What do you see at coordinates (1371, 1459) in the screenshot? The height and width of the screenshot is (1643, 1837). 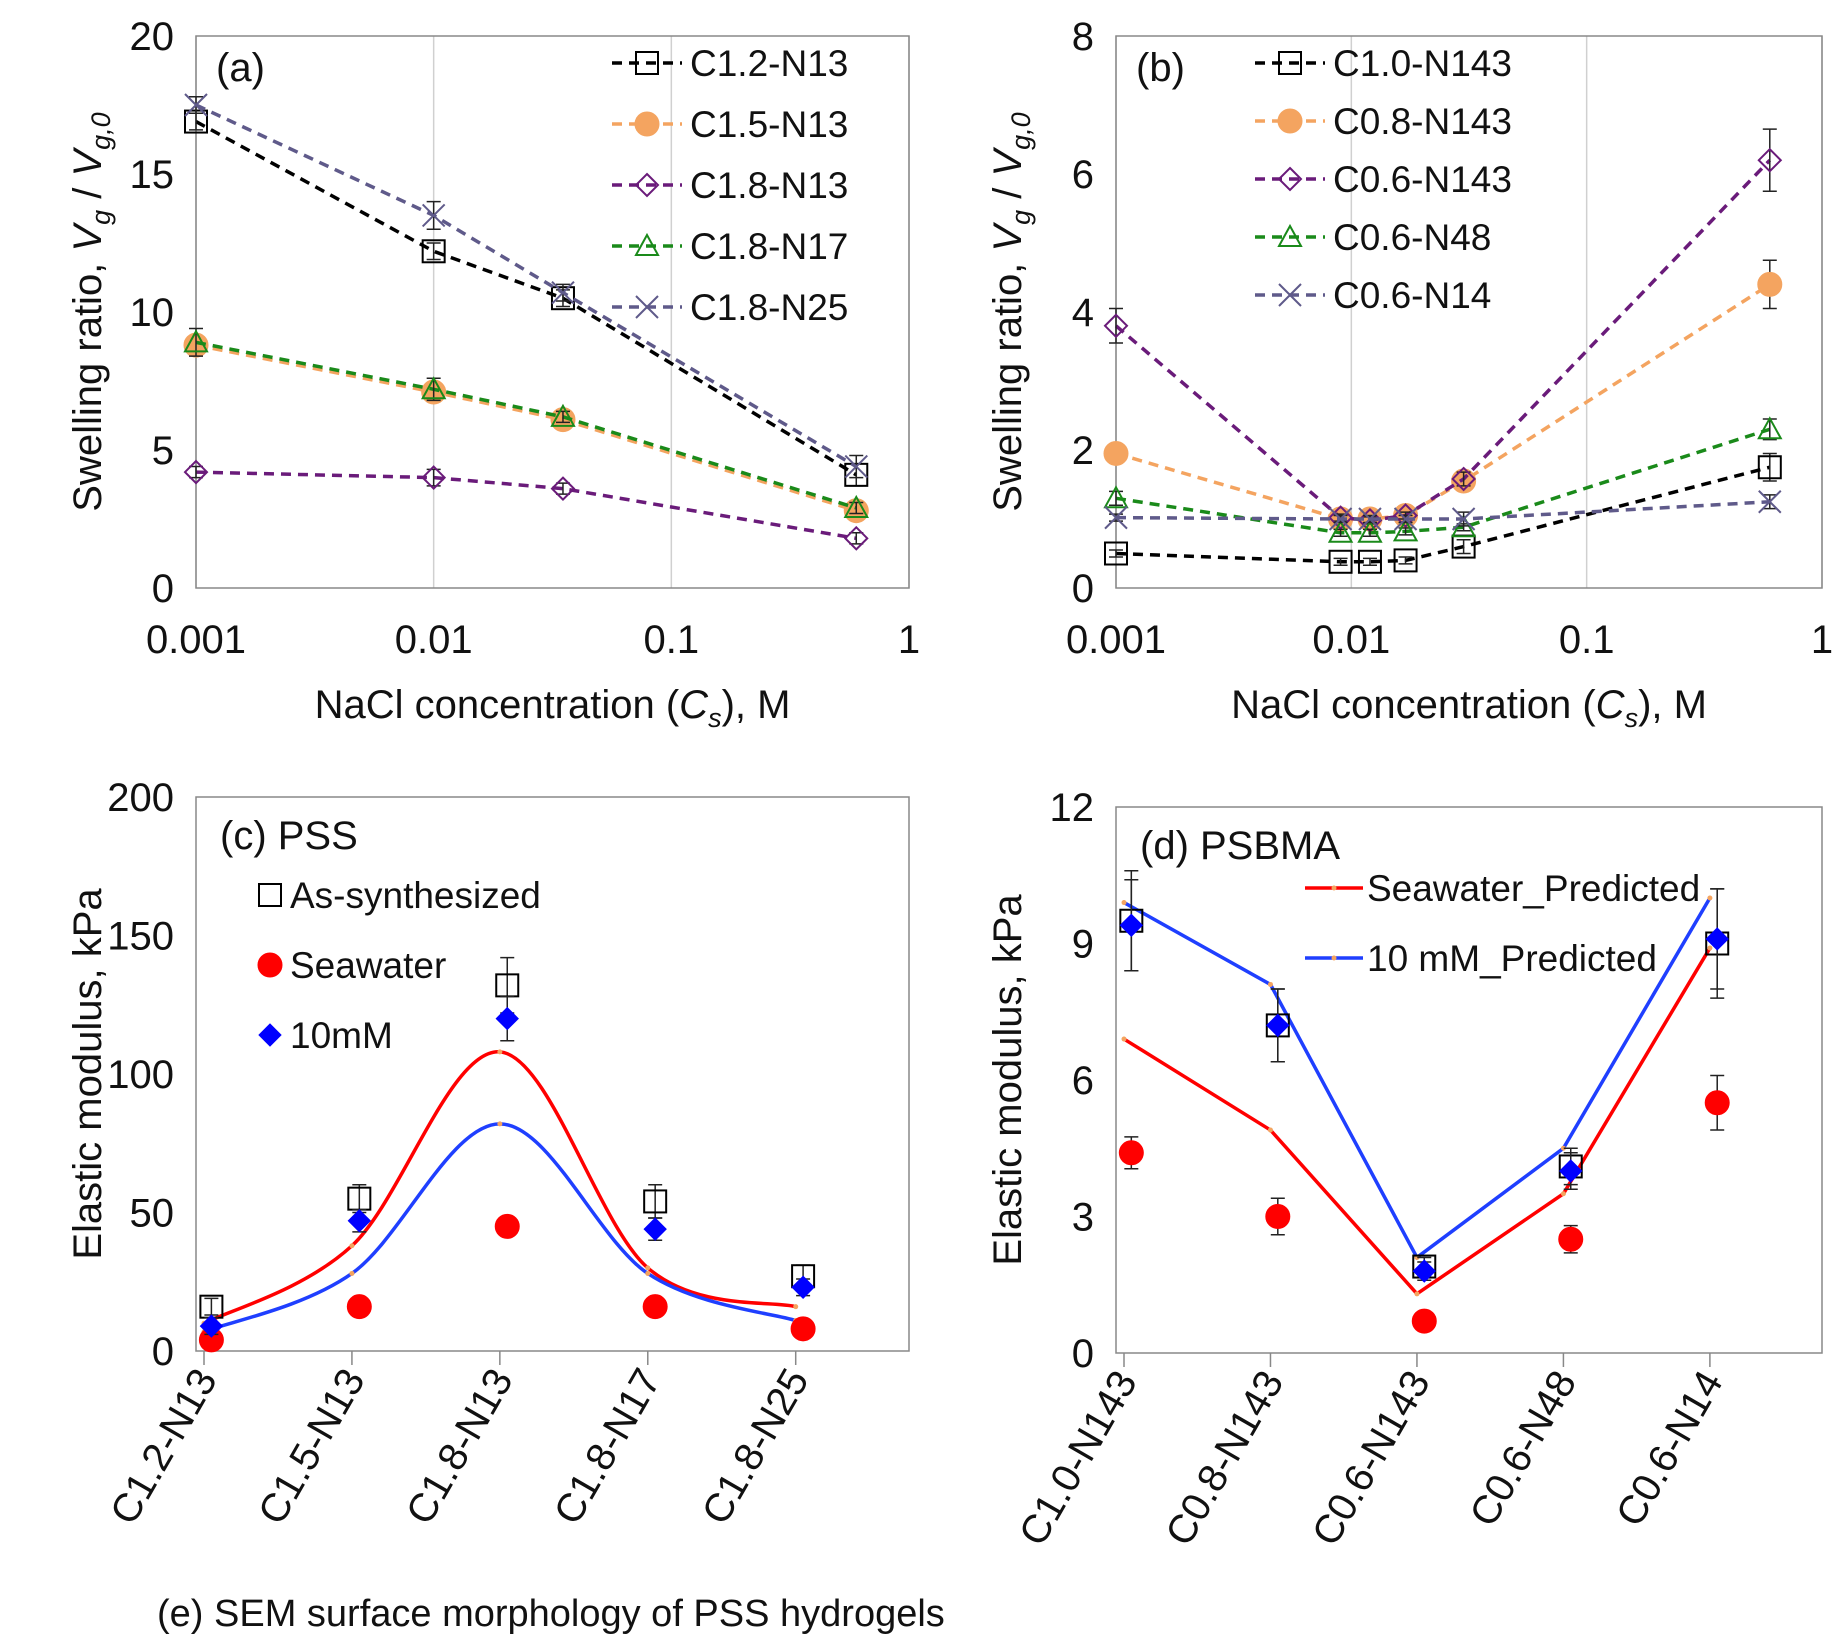 I see `x-tick-label: C0.6-N143` at bounding box center [1371, 1459].